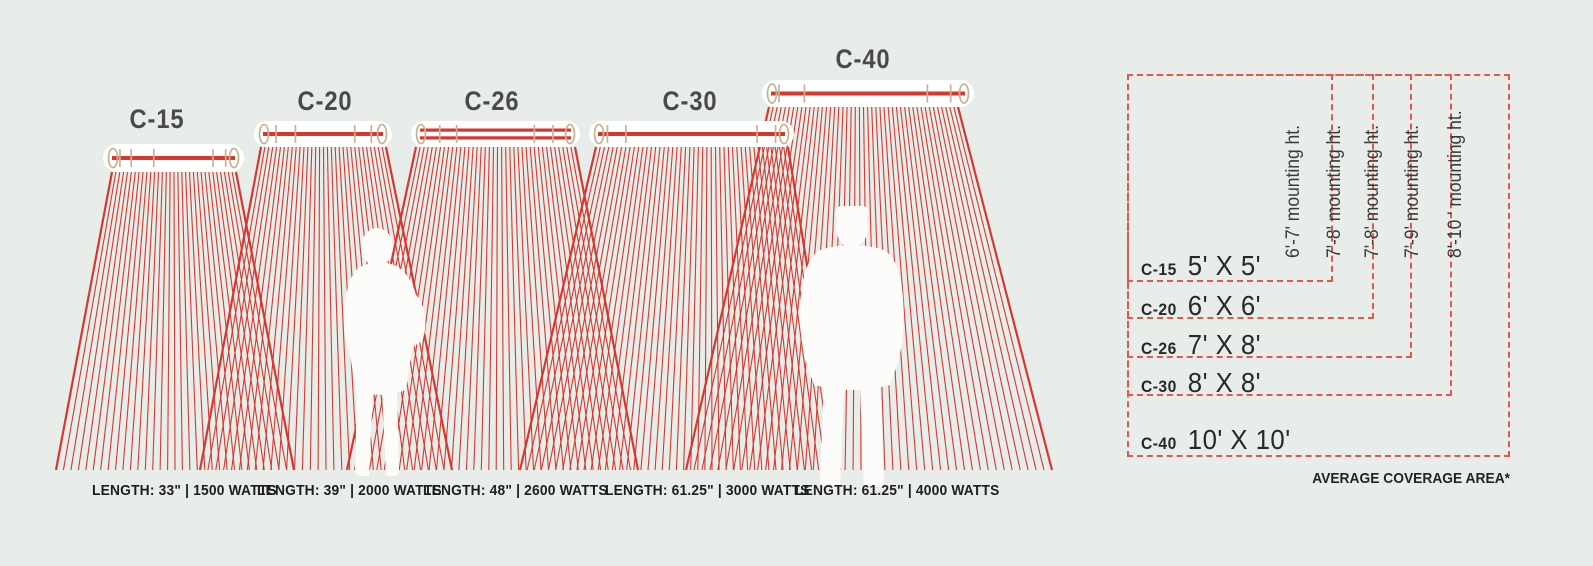  What do you see at coordinates (384, 352) in the screenshot?
I see `person-silhouette-female` at bounding box center [384, 352].